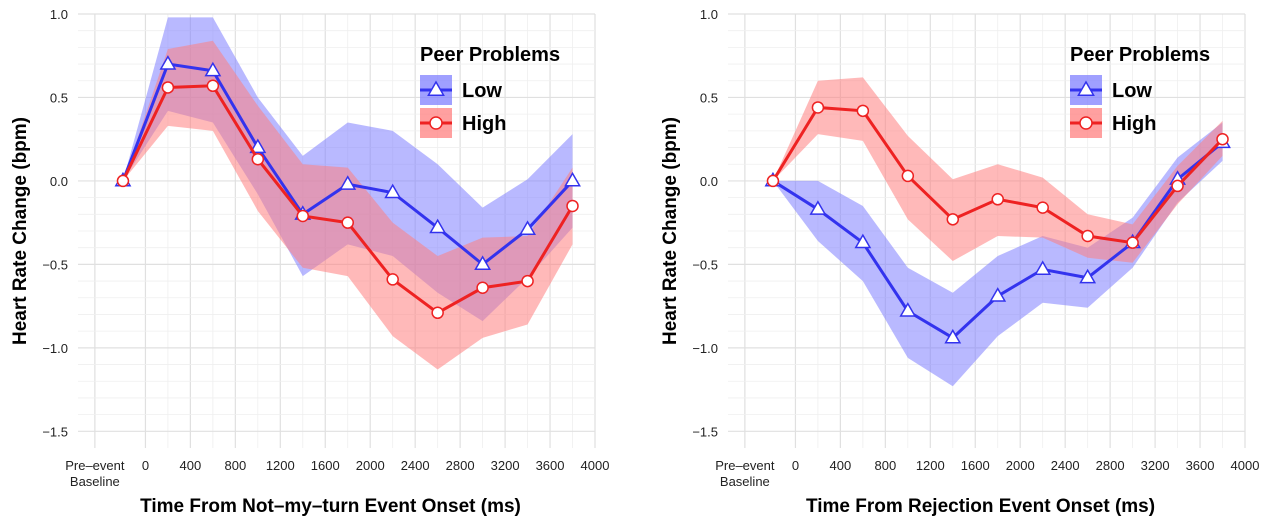 The width and height of the screenshot is (1269, 519). Describe the element at coordinates (330, 506) in the screenshot. I see `x-axis-title: Time From Not–my–turn Event Onset (ms)` at that location.